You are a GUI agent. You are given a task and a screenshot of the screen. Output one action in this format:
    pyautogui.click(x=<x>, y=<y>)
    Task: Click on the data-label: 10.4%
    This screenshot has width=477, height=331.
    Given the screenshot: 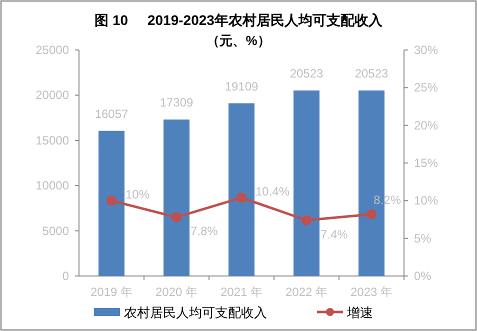 What is the action you would take?
    pyautogui.click(x=273, y=191)
    